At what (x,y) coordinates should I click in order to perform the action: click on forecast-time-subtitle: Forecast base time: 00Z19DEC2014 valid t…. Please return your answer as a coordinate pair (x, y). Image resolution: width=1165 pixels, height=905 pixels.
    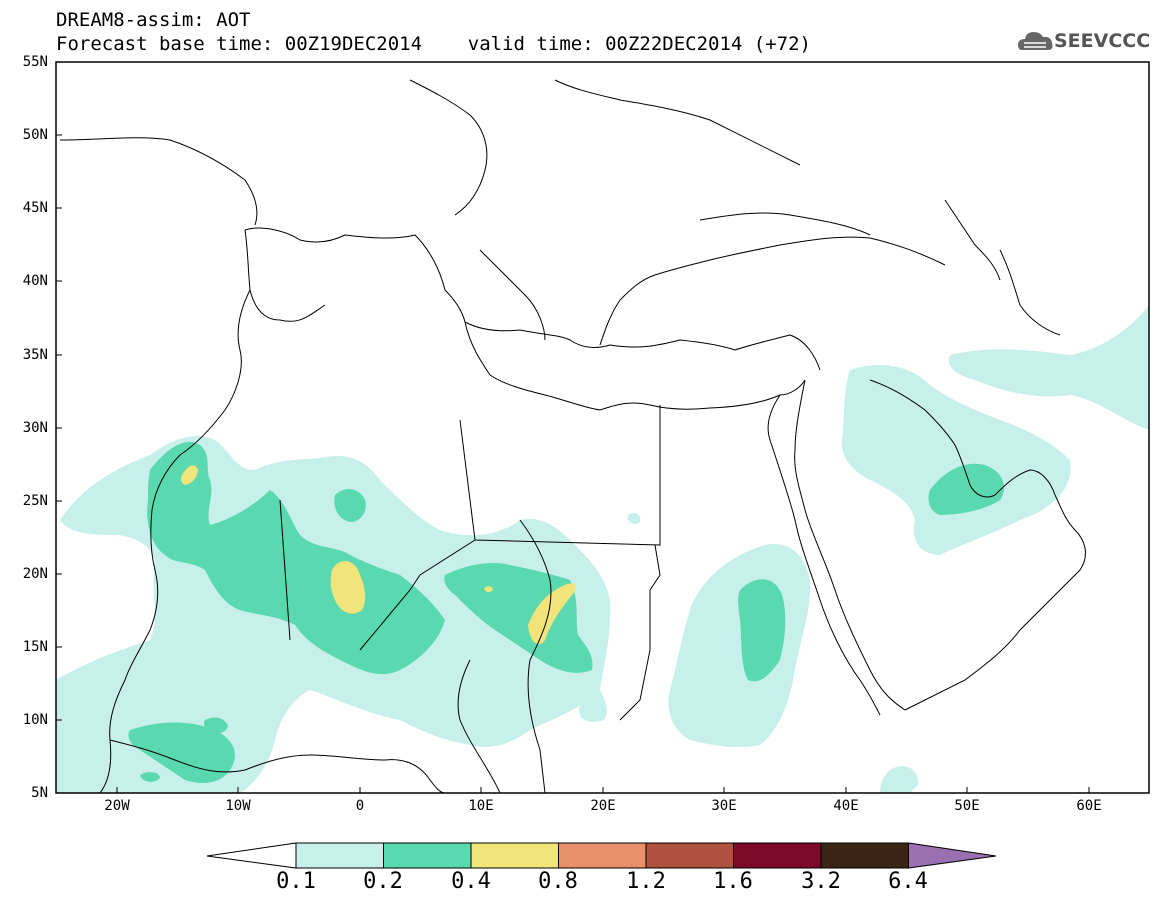
    Looking at the image, I should click on (433, 44).